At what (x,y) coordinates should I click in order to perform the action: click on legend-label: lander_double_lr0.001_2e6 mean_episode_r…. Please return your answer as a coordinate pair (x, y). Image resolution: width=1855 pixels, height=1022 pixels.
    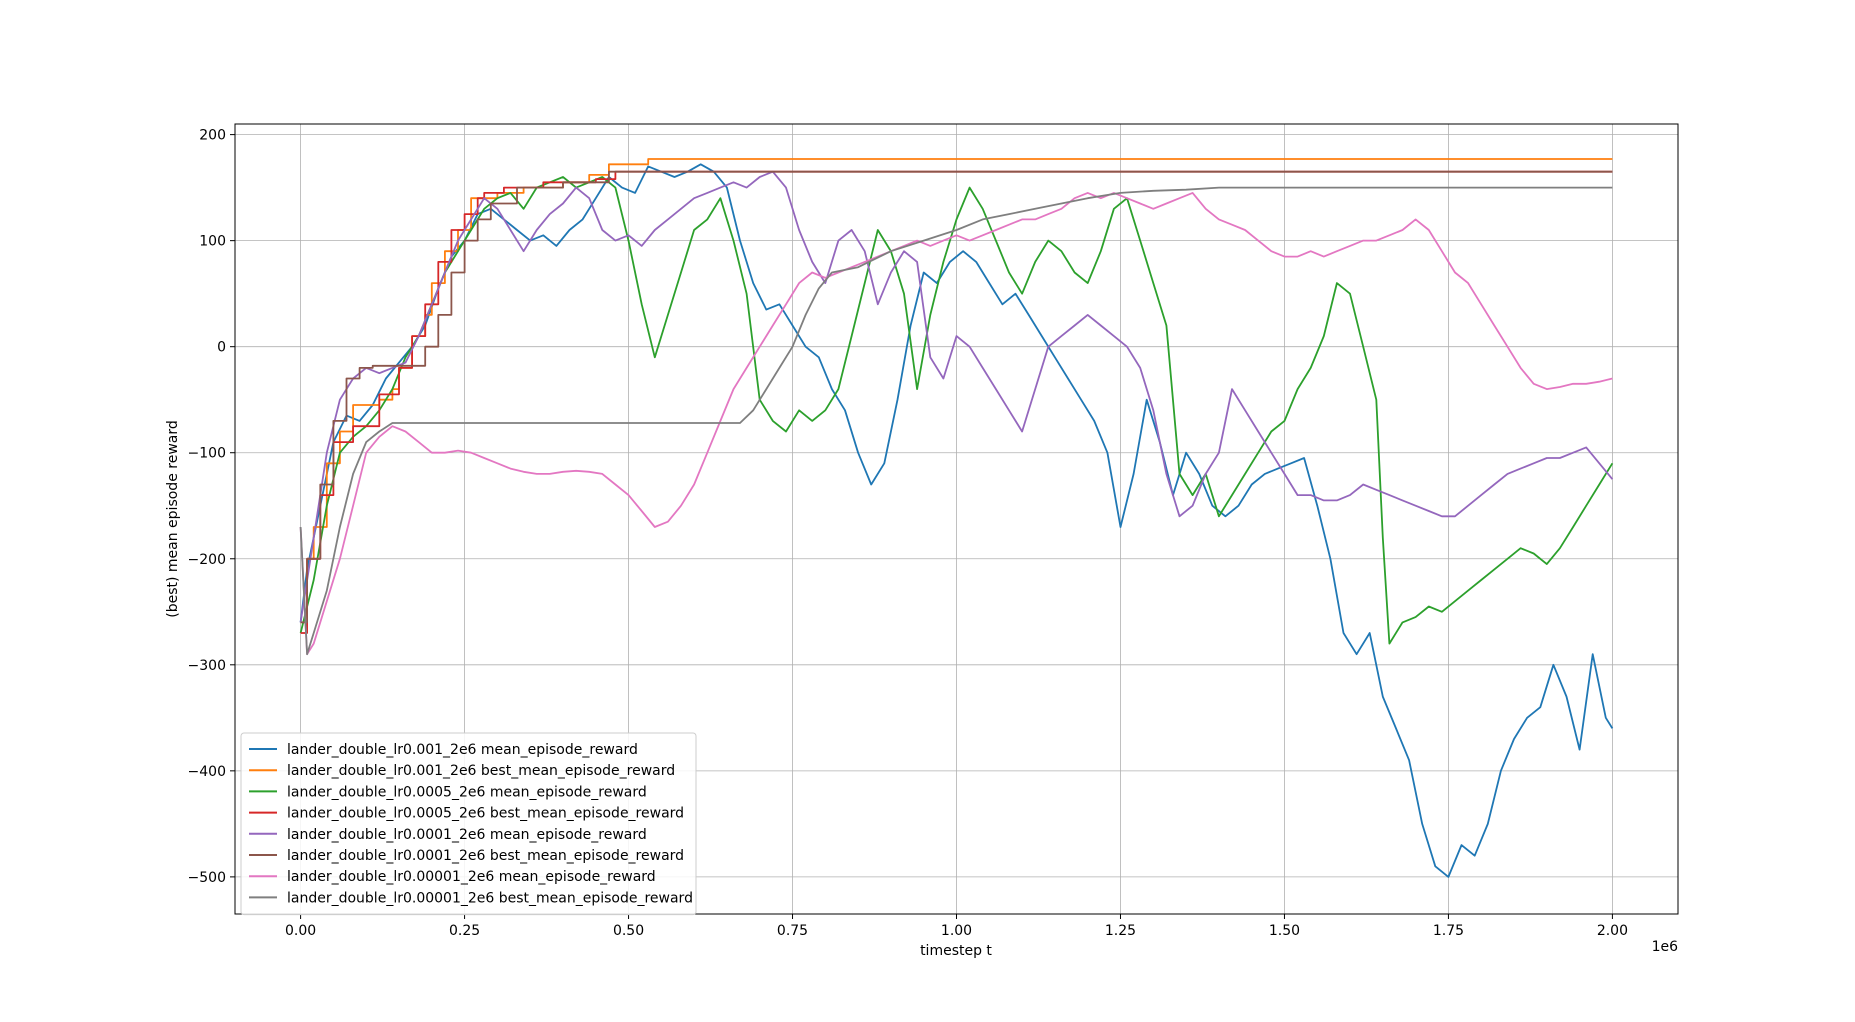
    Looking at the image, I should click on (462, 750).